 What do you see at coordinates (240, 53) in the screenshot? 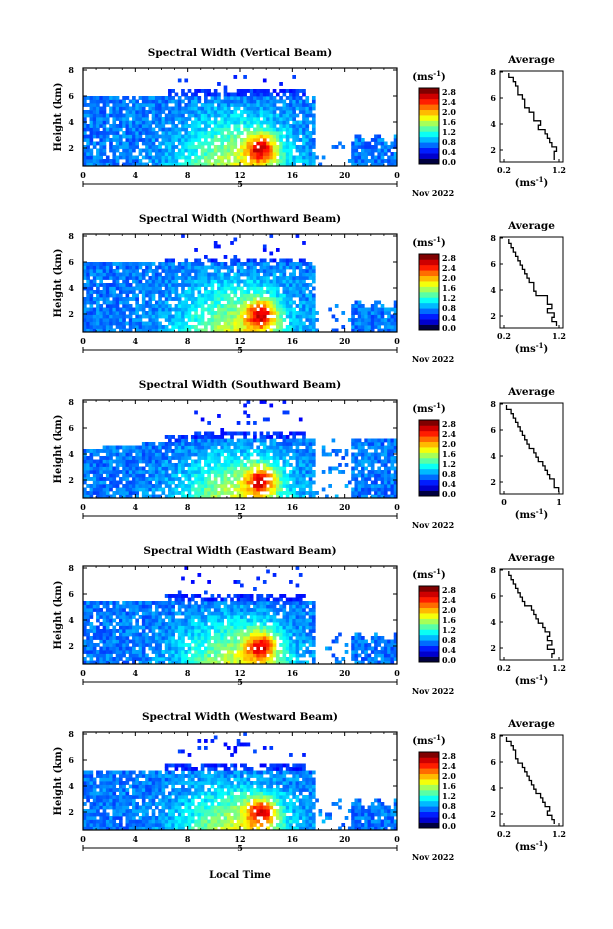
I see `panel-title: Spectral Width (Vertical Beam)` at bounding box center [240, 53].